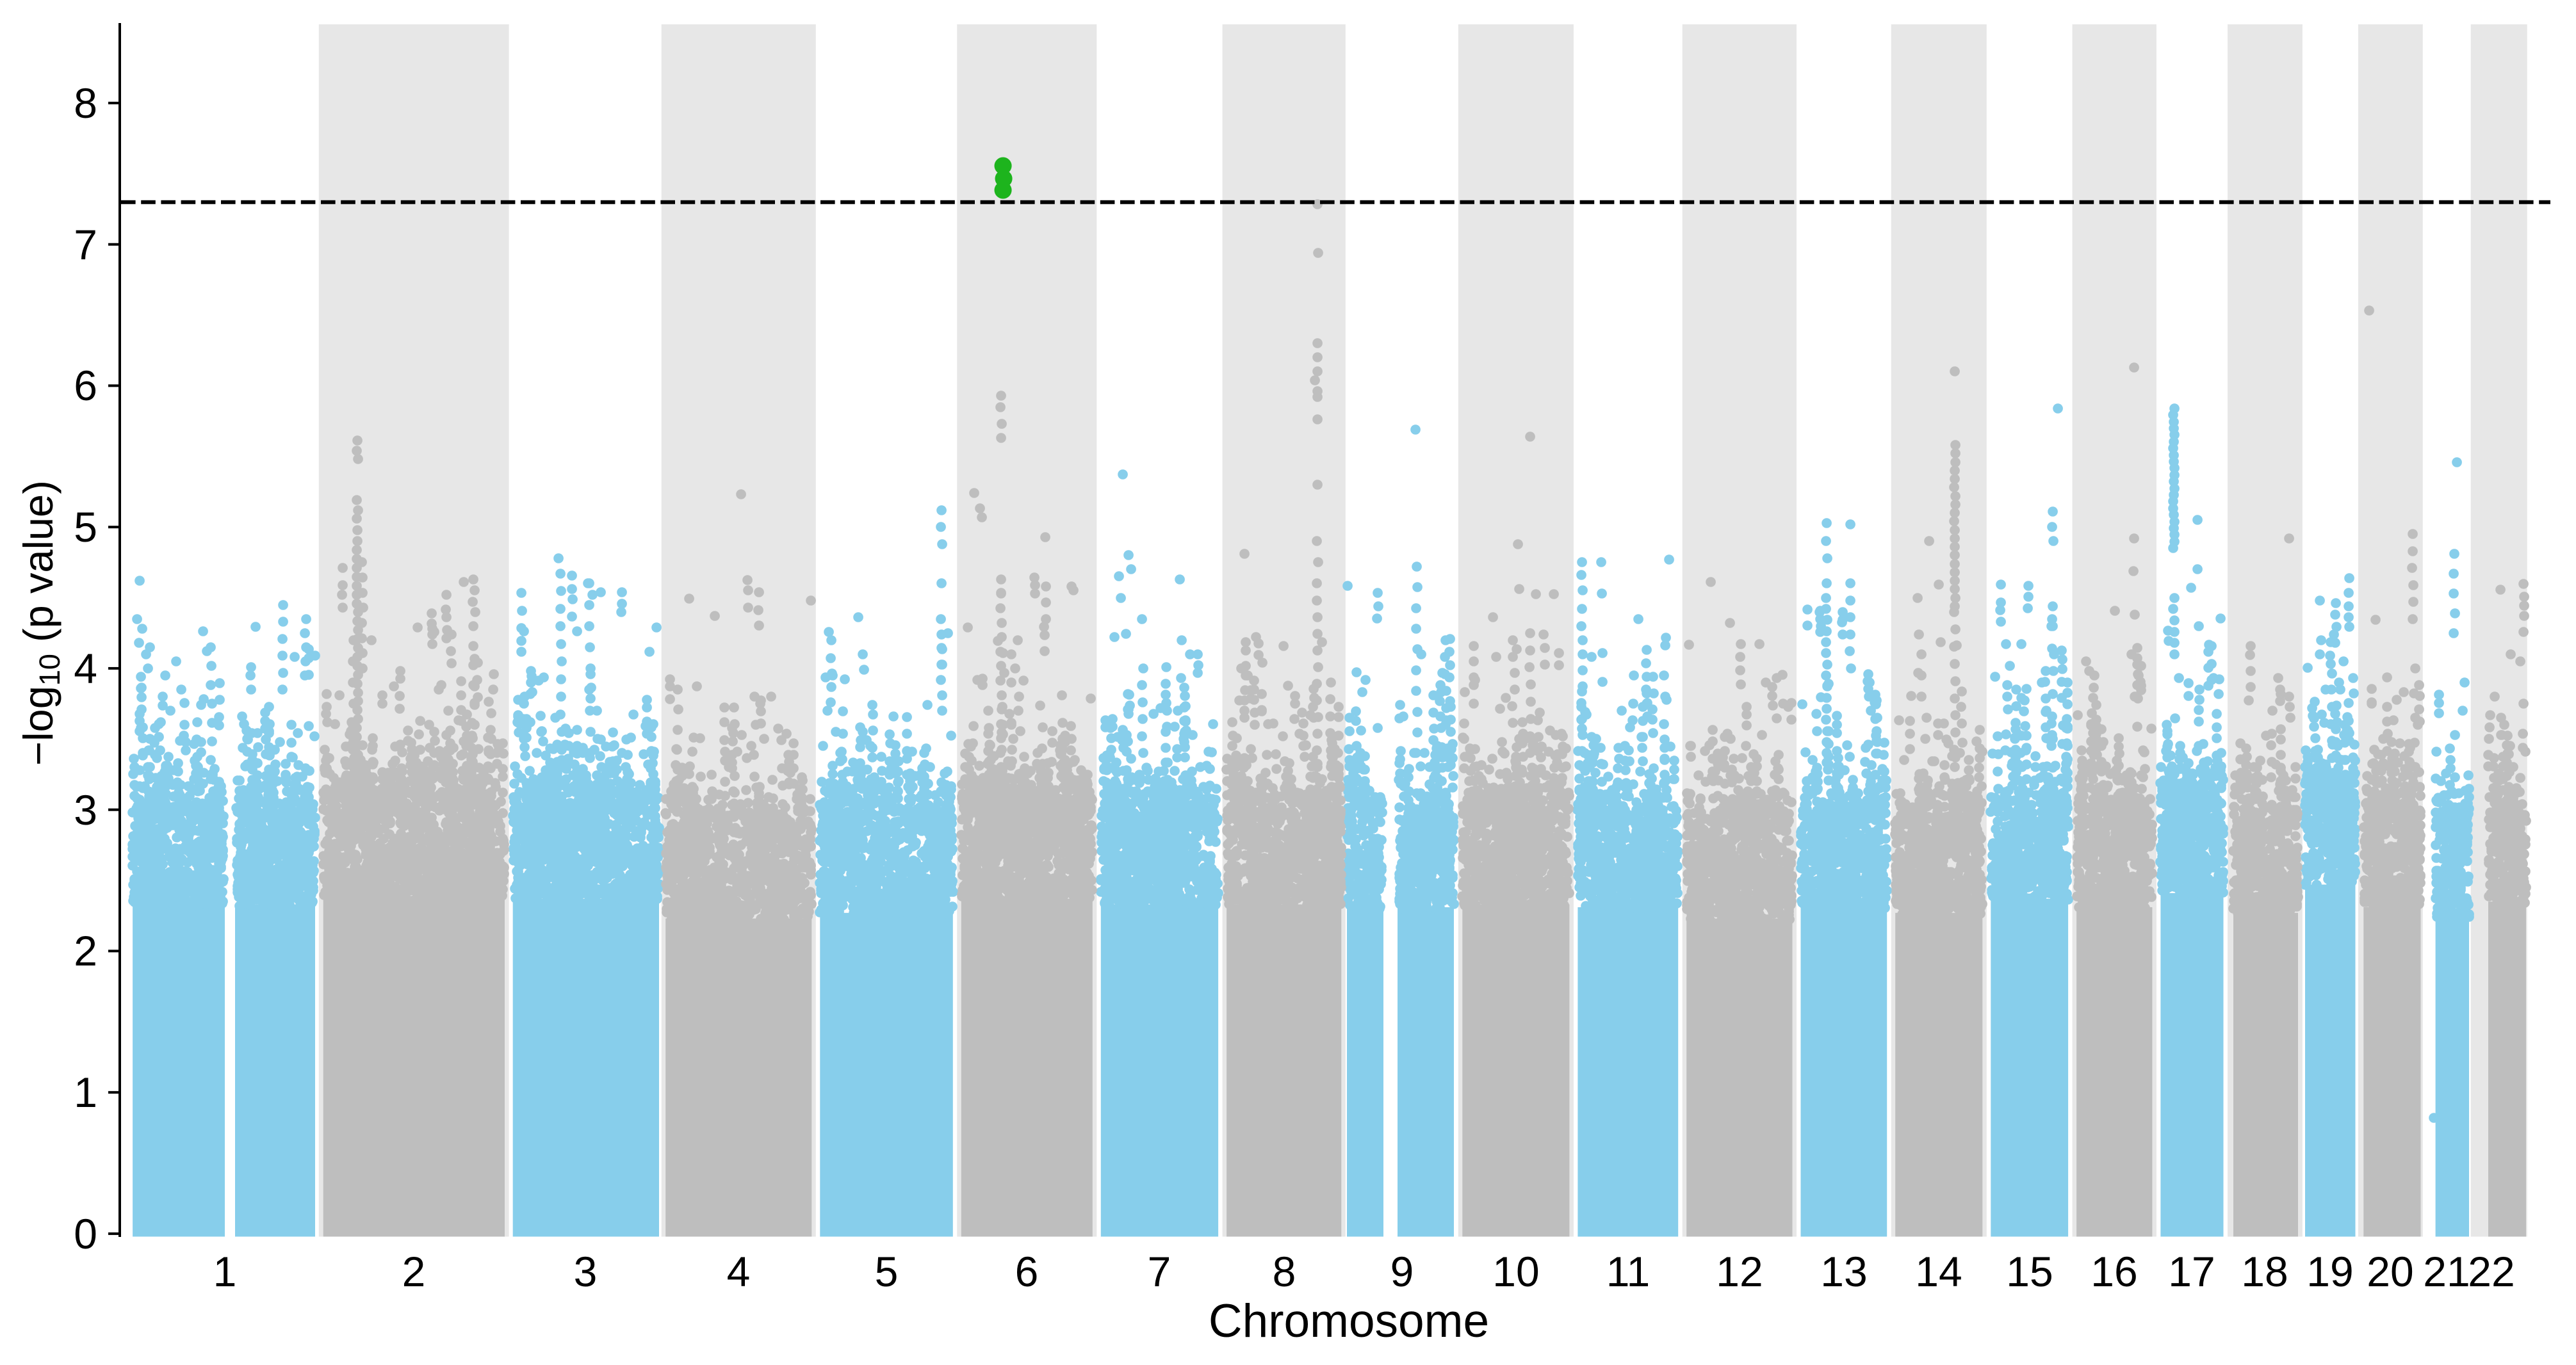 This screenshot has height=1365, width=2576. Describe the element at coordinates (1739, 1271) in the screenshot. I see `svg-text: 12` at that location.